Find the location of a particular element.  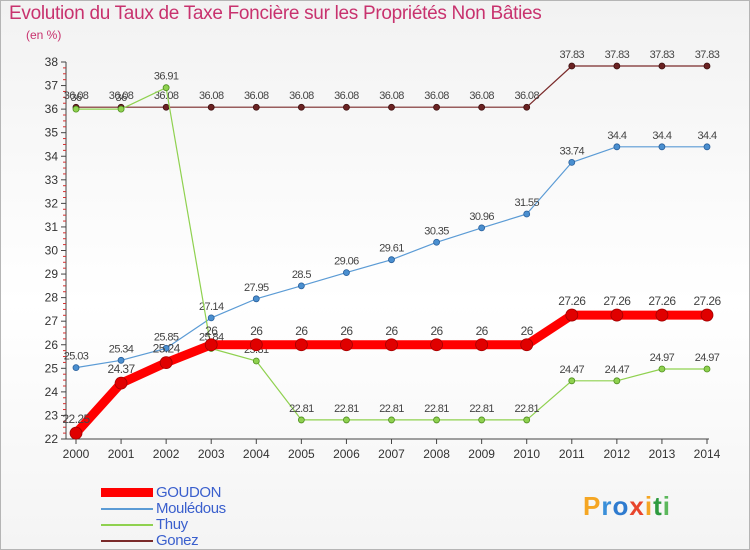

legend-item-goudon: GOUDON is located at coordinates (211, 492).